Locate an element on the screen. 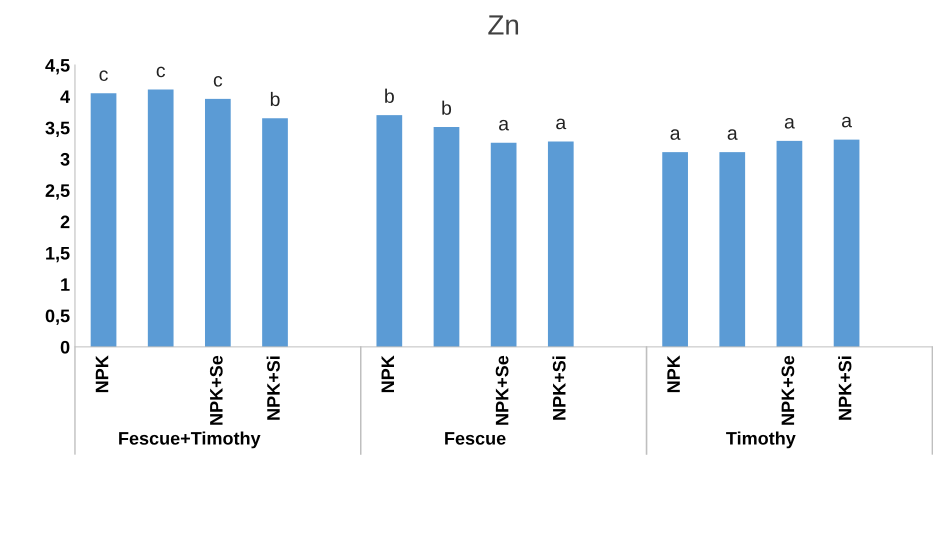 This screenshot has height=542, width=937. text: Fescue is located at coordinates (475, 438).